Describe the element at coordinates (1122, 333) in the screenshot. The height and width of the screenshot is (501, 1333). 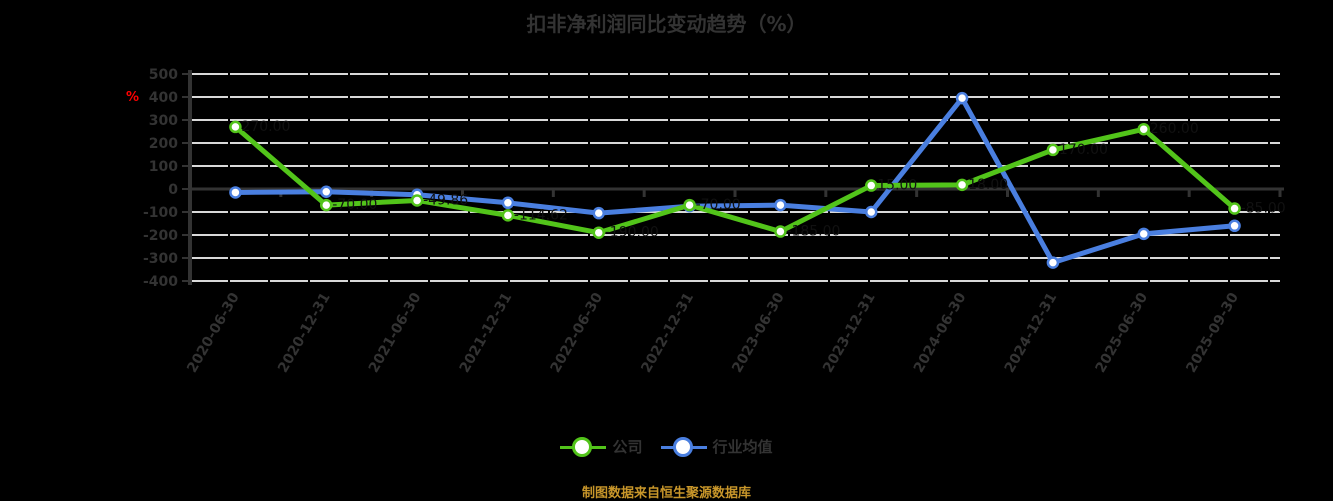
I see `x-tick-label: 2025-06-30` at that location.